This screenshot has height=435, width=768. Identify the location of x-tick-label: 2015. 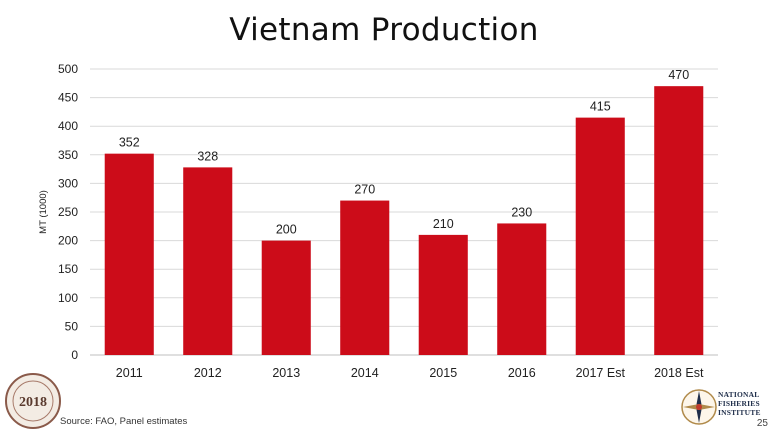
(443, 373).